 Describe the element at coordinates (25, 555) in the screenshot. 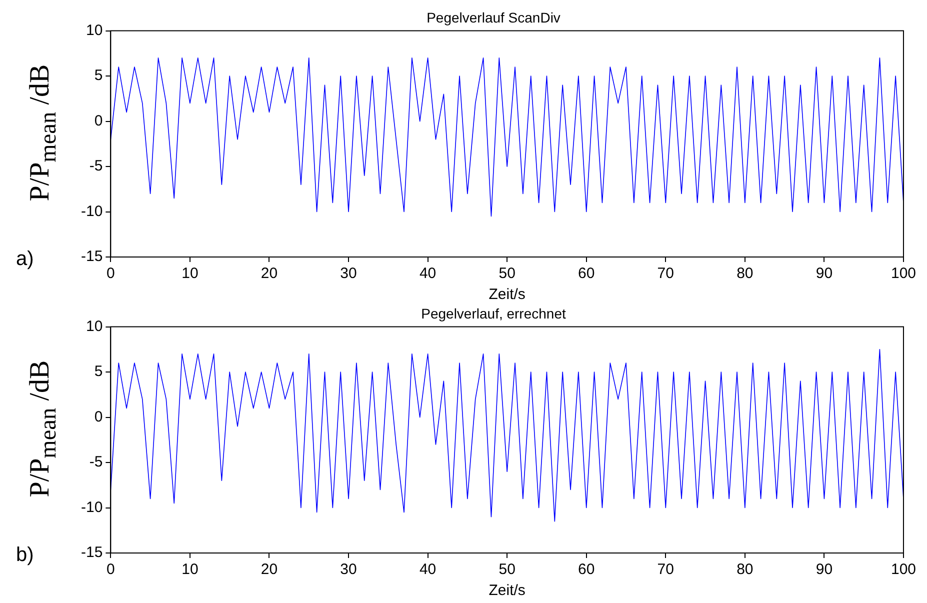

I see `text: b)` at that location.